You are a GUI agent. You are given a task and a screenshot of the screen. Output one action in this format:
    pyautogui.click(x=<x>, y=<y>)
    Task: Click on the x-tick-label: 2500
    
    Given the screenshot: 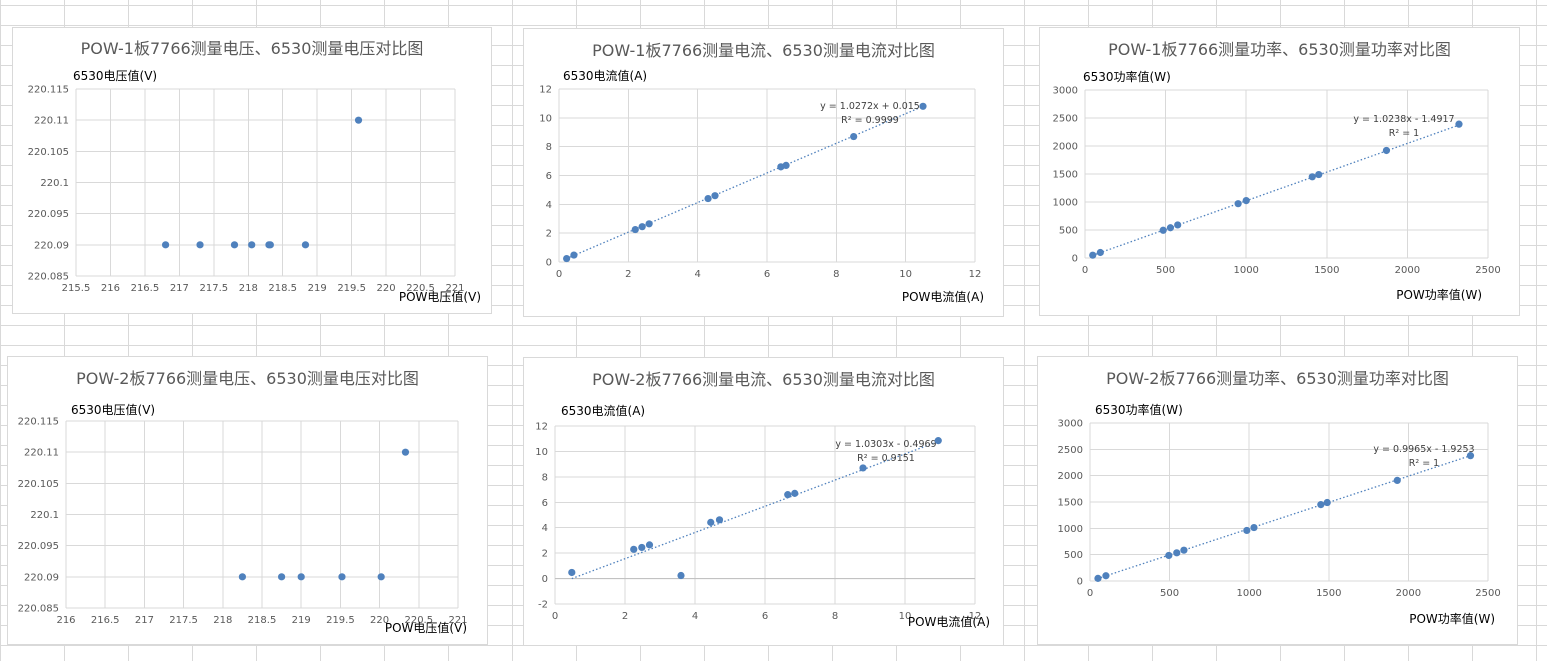 What is the action you would take?
    pyautogui.click(x=1487, y=593)
    